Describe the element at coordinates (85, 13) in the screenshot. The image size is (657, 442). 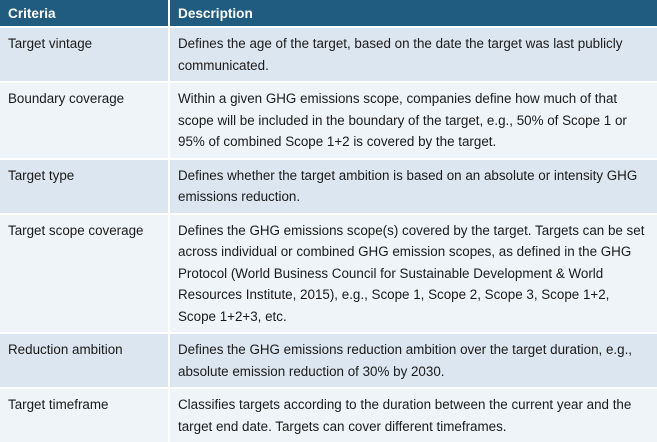
I see `header-criteria: Criteria` at that location.